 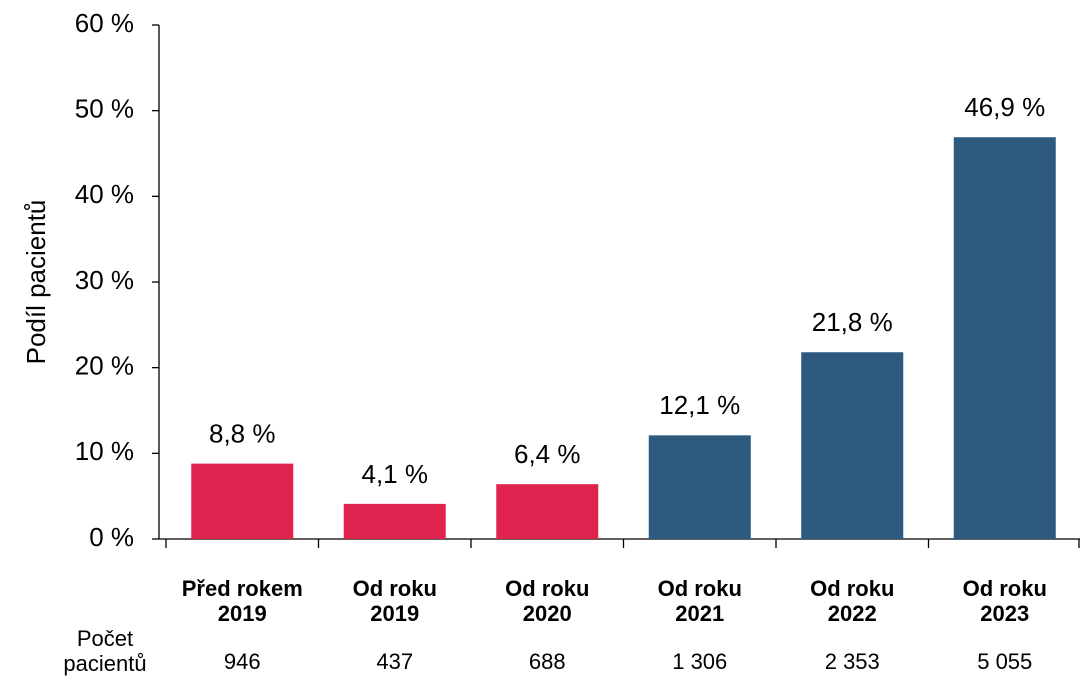 I want to click on count-row-label: Počet pacientů, so click(x=104, y=651).